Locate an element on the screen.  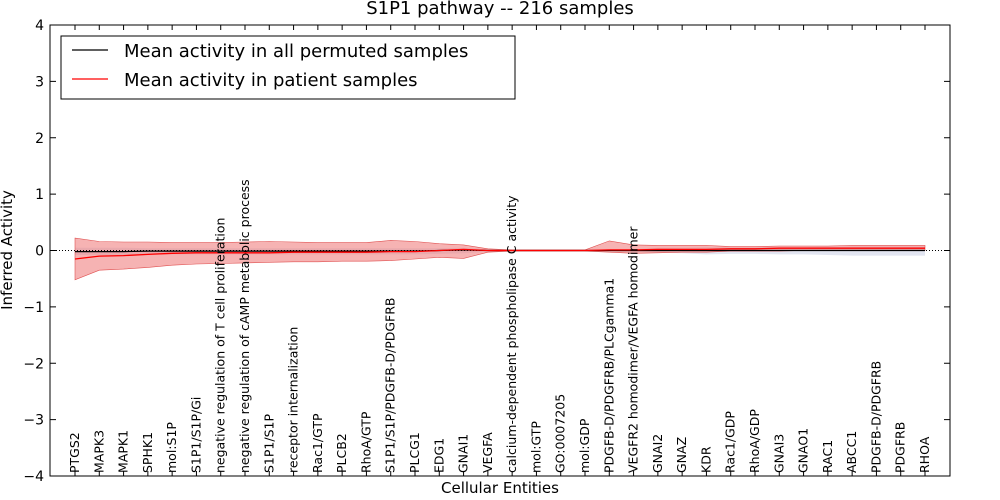
entity-label: PDGFB-D/PDGFRB is located at coordinates (875, 417).